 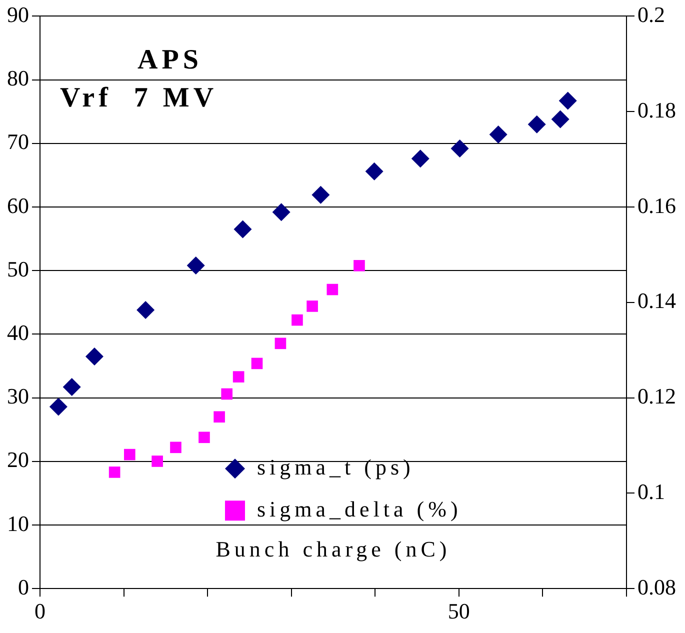 I want to click on y-tick-label: 80, so click(x=18, y=78).